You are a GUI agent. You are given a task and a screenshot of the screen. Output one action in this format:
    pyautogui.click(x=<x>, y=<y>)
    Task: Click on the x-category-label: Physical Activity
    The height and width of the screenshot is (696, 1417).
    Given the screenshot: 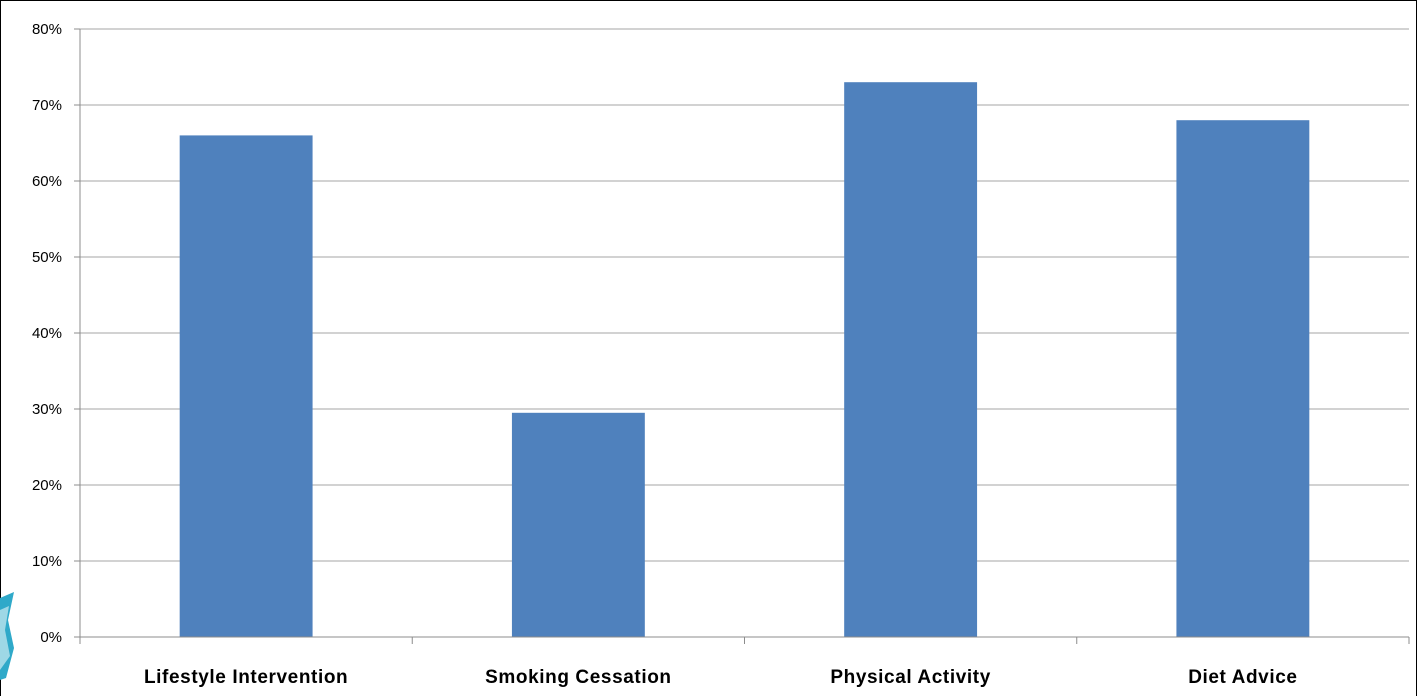 What is the action you would take?
    pyautogui.click(x=910, y=677)
    